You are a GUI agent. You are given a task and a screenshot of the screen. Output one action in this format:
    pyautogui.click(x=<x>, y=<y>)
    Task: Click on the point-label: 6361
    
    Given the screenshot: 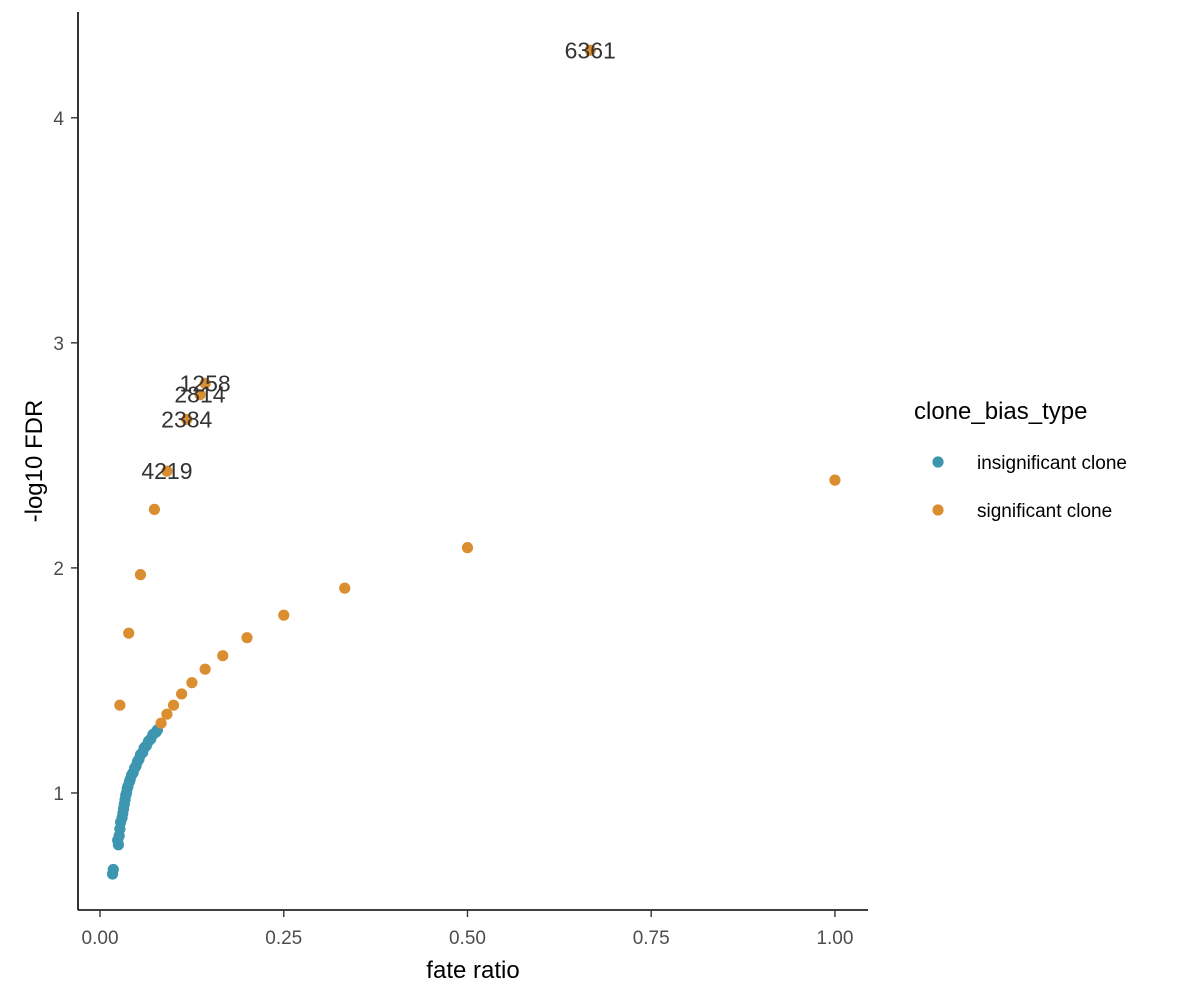 What is the action you would take?
    pyautogui.click(x=590, y=50)
    